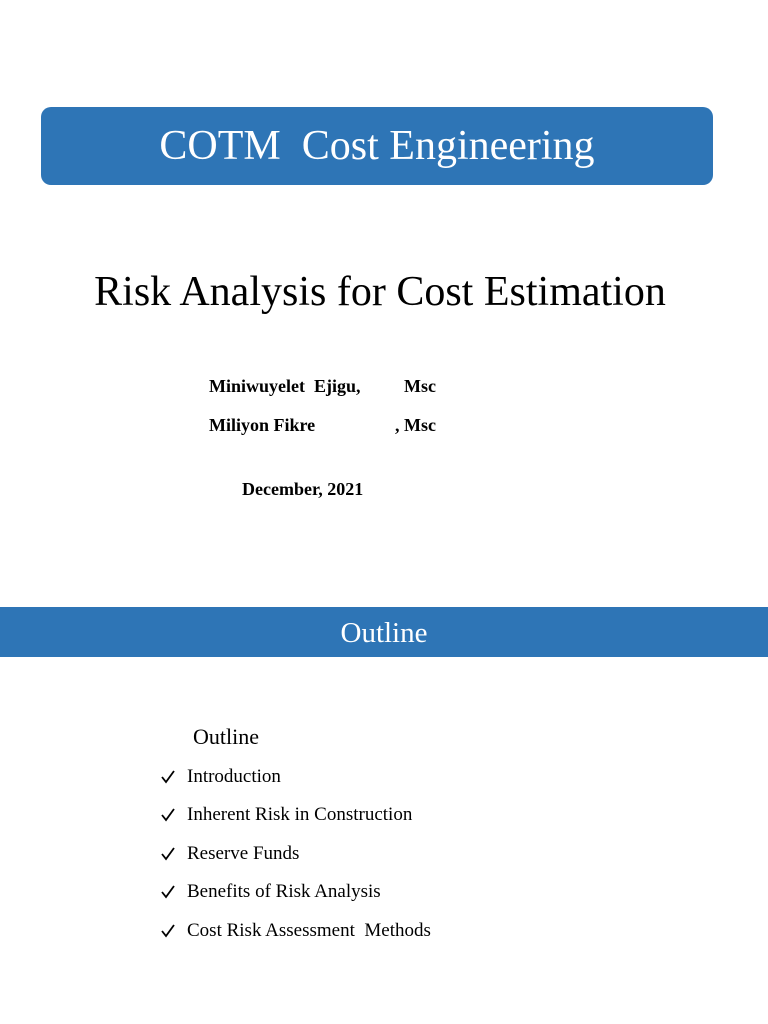  What do you see at coordinates (284, 891) in the screenshot?
I see `item-text: Benefits of Risk Analysis` at bounding box center [284, 891].